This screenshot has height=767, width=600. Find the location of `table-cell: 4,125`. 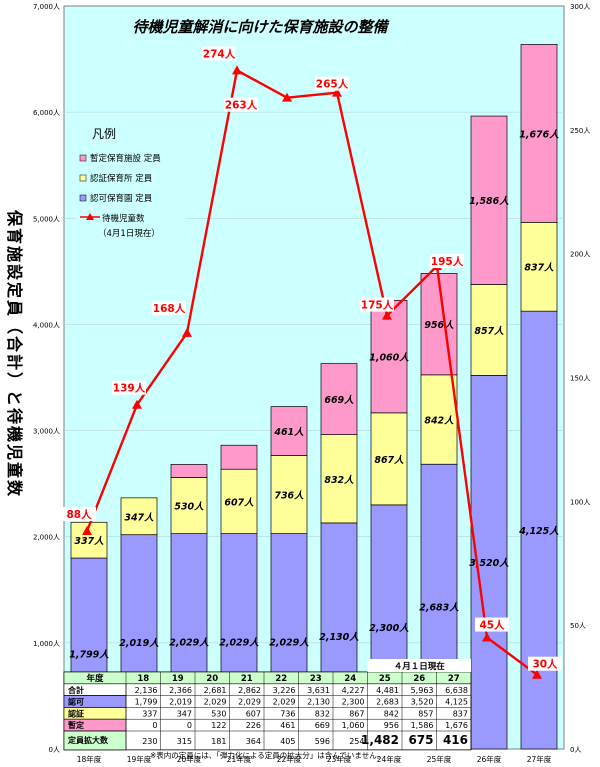

table-cell: 4,125 is located at coordinates (456, 702).